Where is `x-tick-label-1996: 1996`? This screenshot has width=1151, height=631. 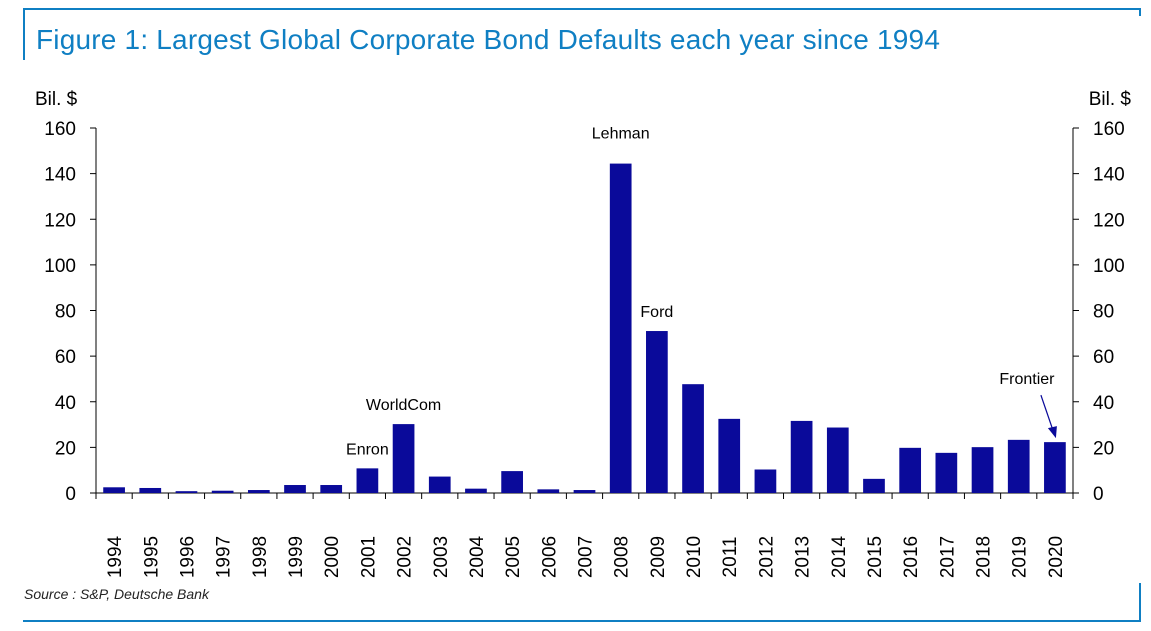 x-tick-label-1996: 1996 is located at coordinates (187, 557).